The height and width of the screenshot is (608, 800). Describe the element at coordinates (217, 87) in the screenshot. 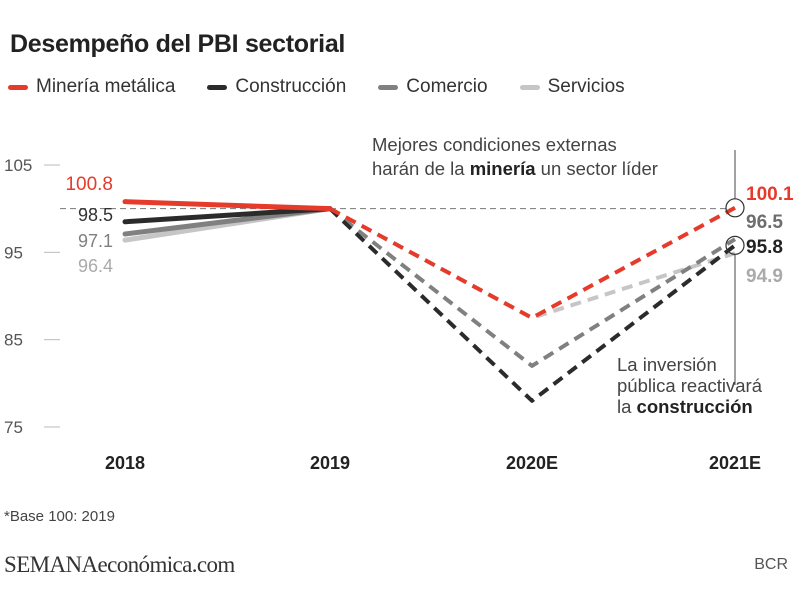

I see `legend-swatch-construccion` at that location.